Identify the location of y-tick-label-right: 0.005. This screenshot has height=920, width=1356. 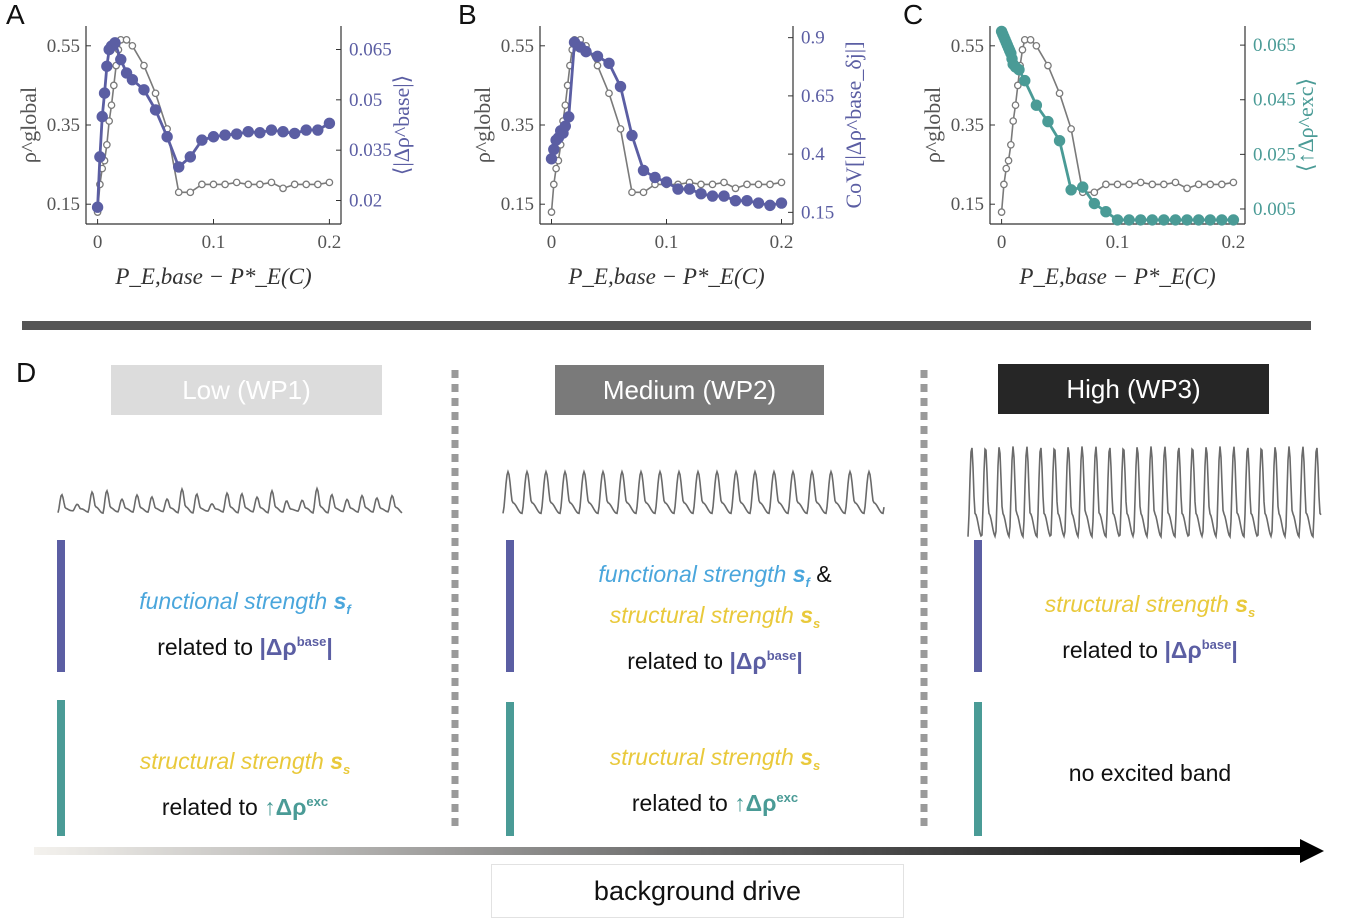
(1274, 209).